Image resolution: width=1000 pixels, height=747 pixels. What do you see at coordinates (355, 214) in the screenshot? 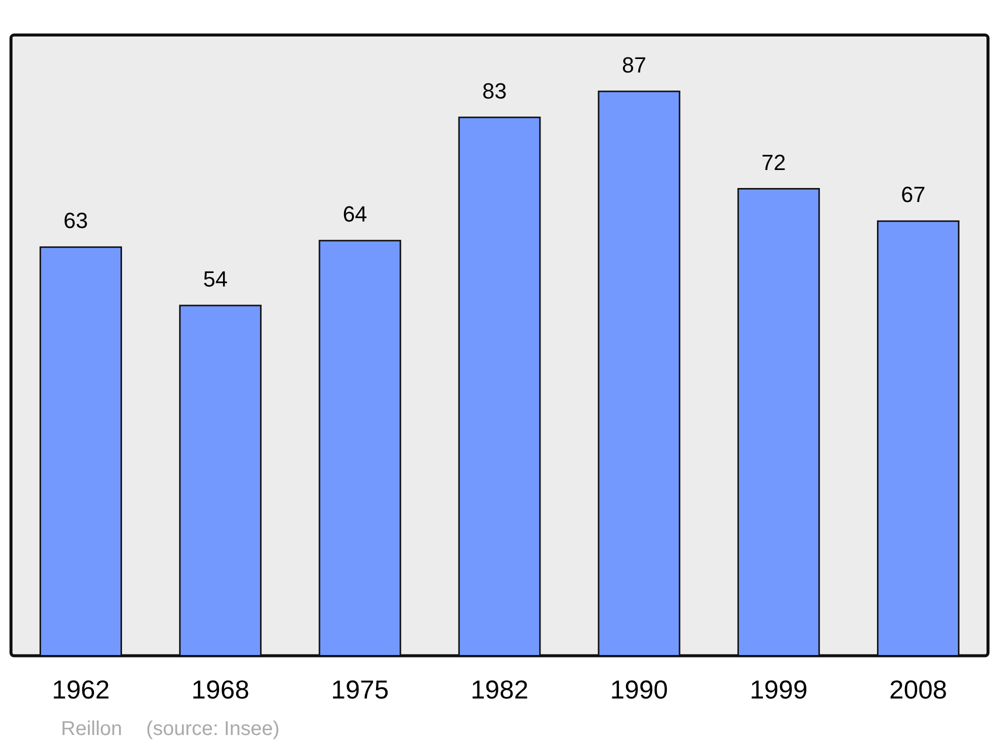
I see `data-label: 64` at bounding box center [355, 214].